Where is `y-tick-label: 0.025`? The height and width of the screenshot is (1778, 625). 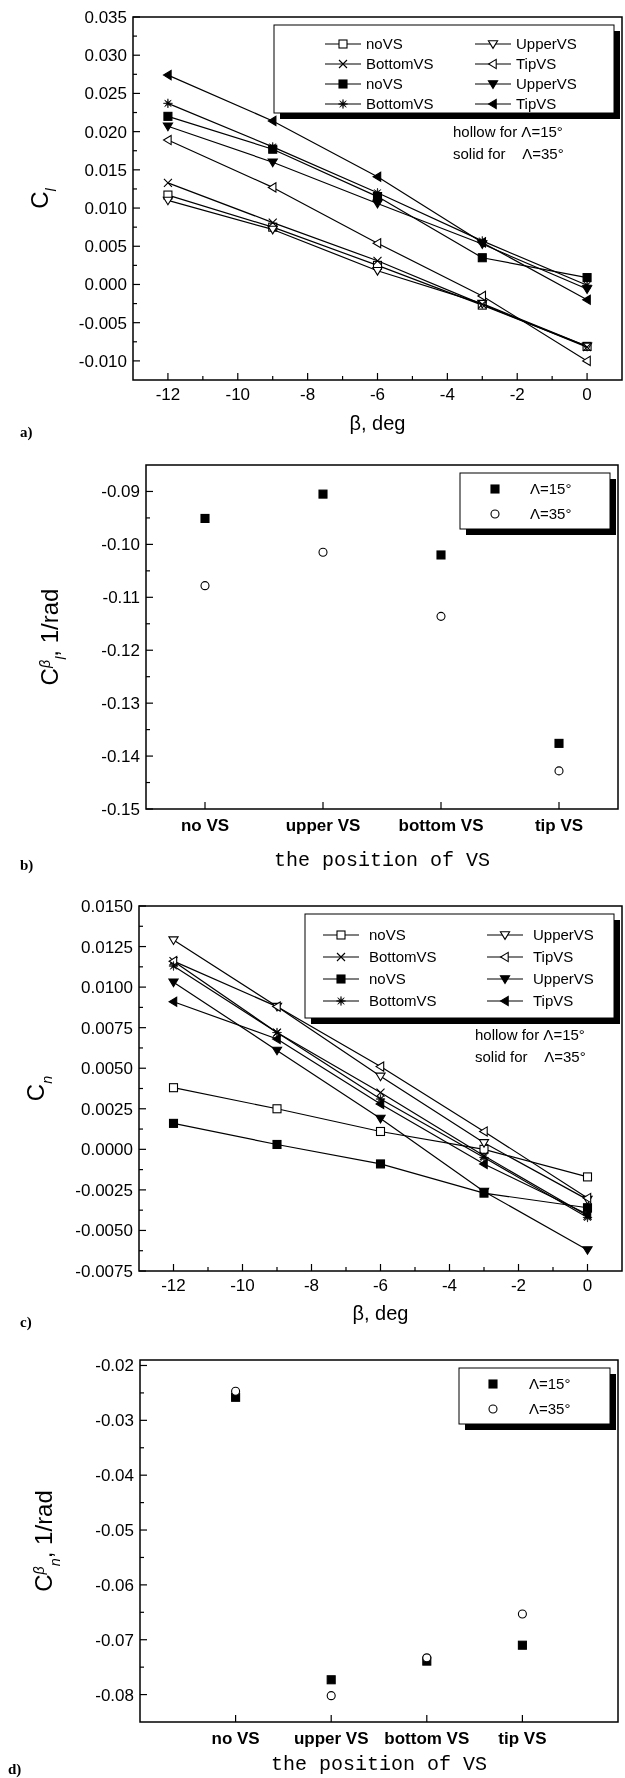
y-tick-label: 0.025 is located at coordinates (105, 94).